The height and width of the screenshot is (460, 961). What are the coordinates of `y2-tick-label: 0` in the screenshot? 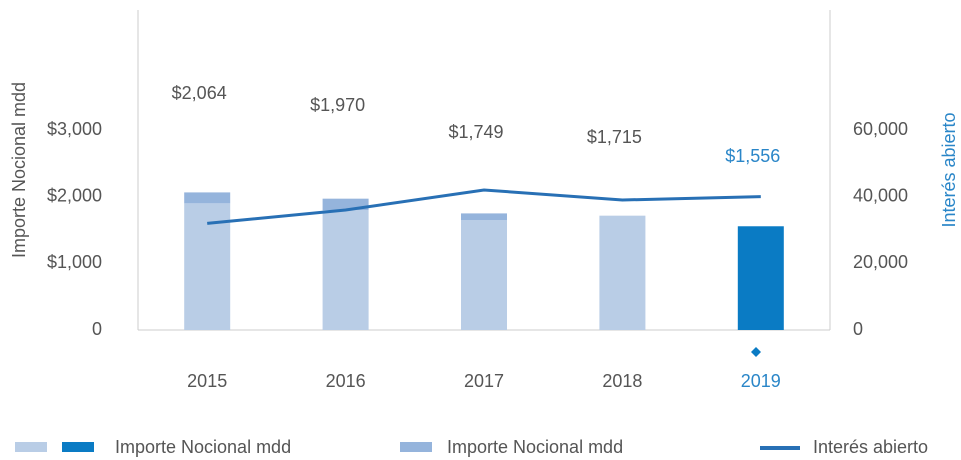 It's located at (858, 329).